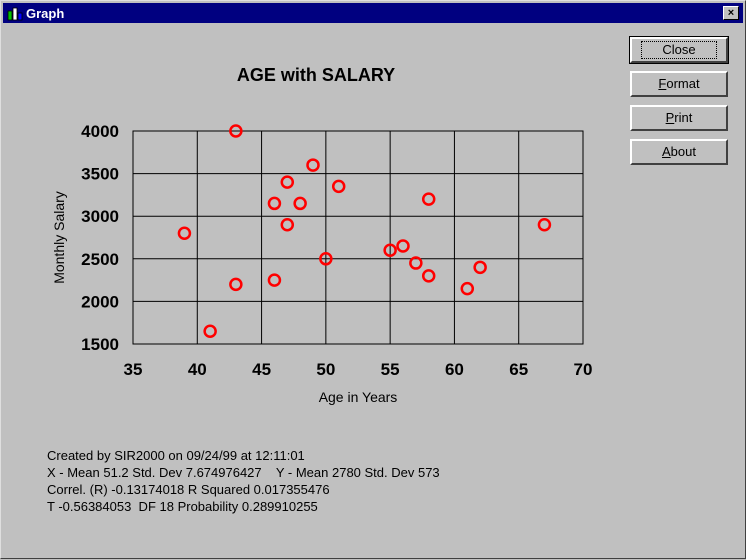 The width and height of the screenshot is (746, 560). I want to click on x-tick-label: 60, so click(454, 369).